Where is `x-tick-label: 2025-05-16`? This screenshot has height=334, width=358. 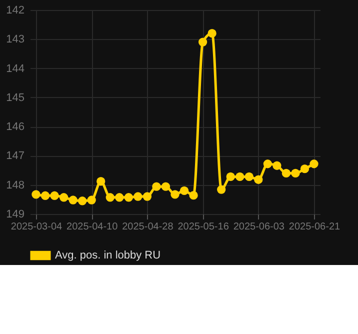
x-tick-label: 2025-05-16 is located at coordinates (204, 227).